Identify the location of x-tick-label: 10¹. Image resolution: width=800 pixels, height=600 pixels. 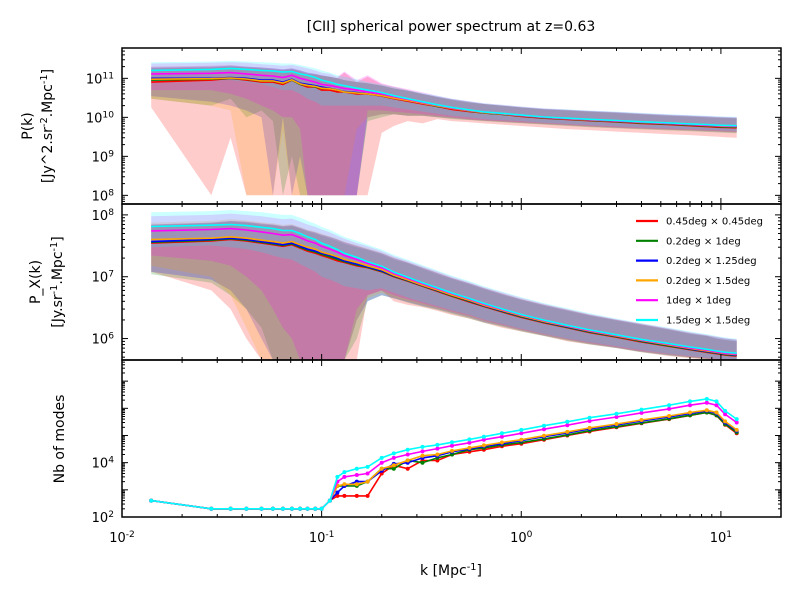
(721, 538).